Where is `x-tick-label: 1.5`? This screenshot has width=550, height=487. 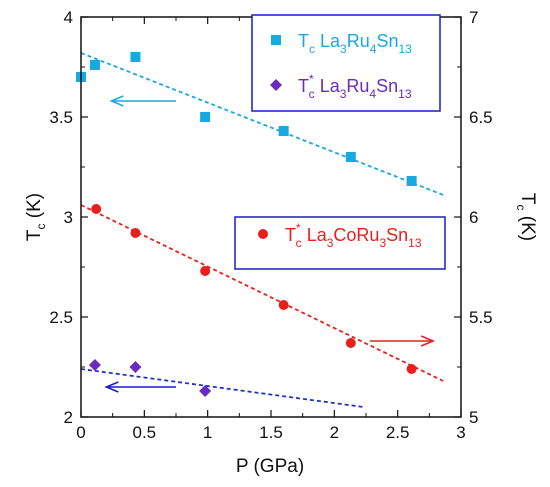
x-tick-label: 1.5 is located at coordinates (271, 432).